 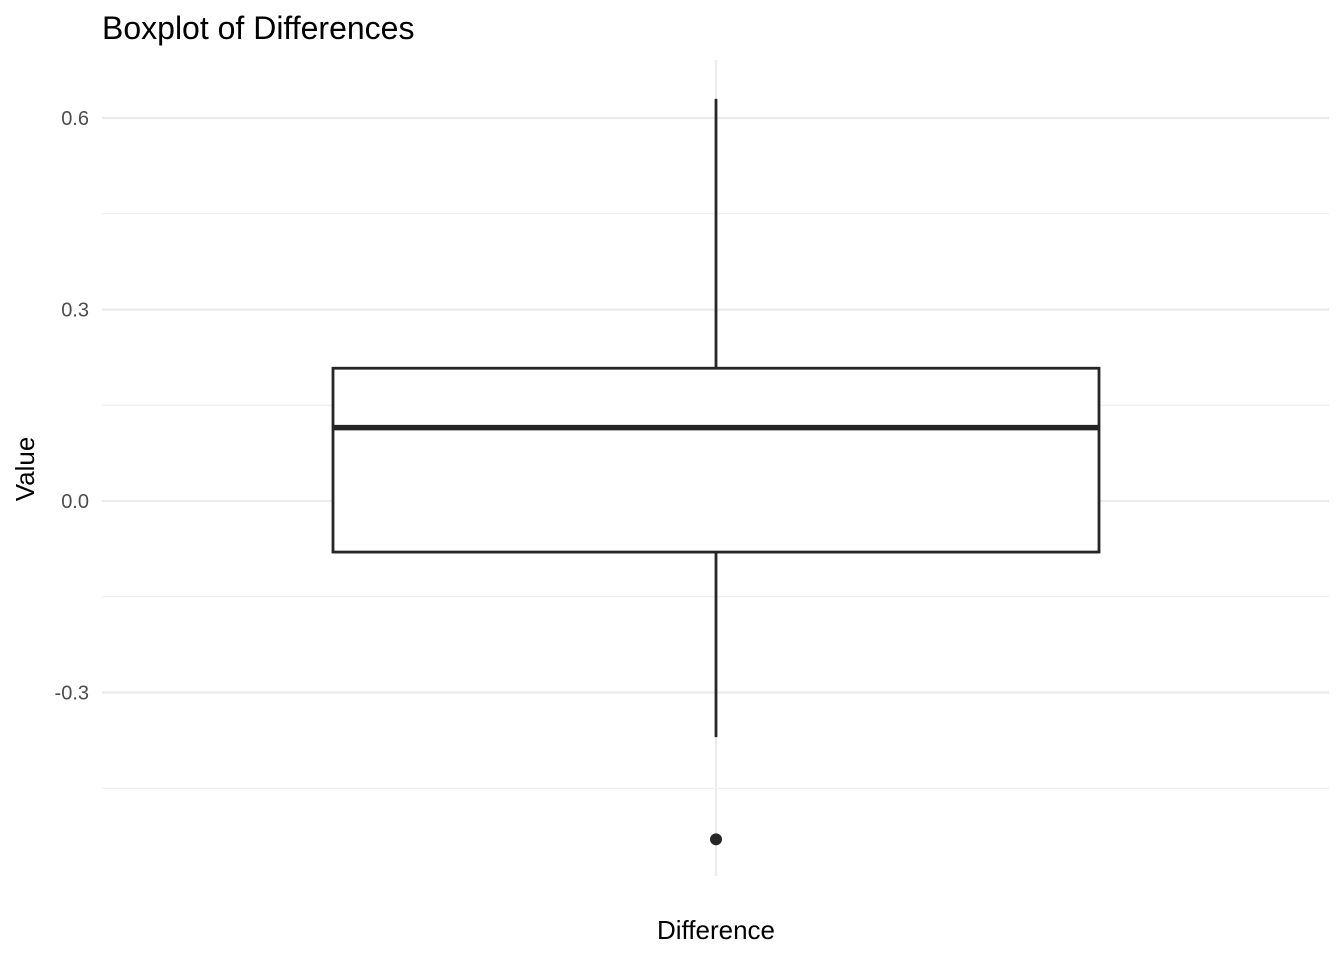 I want to click on outlier-point, so click(x=716, y=839).